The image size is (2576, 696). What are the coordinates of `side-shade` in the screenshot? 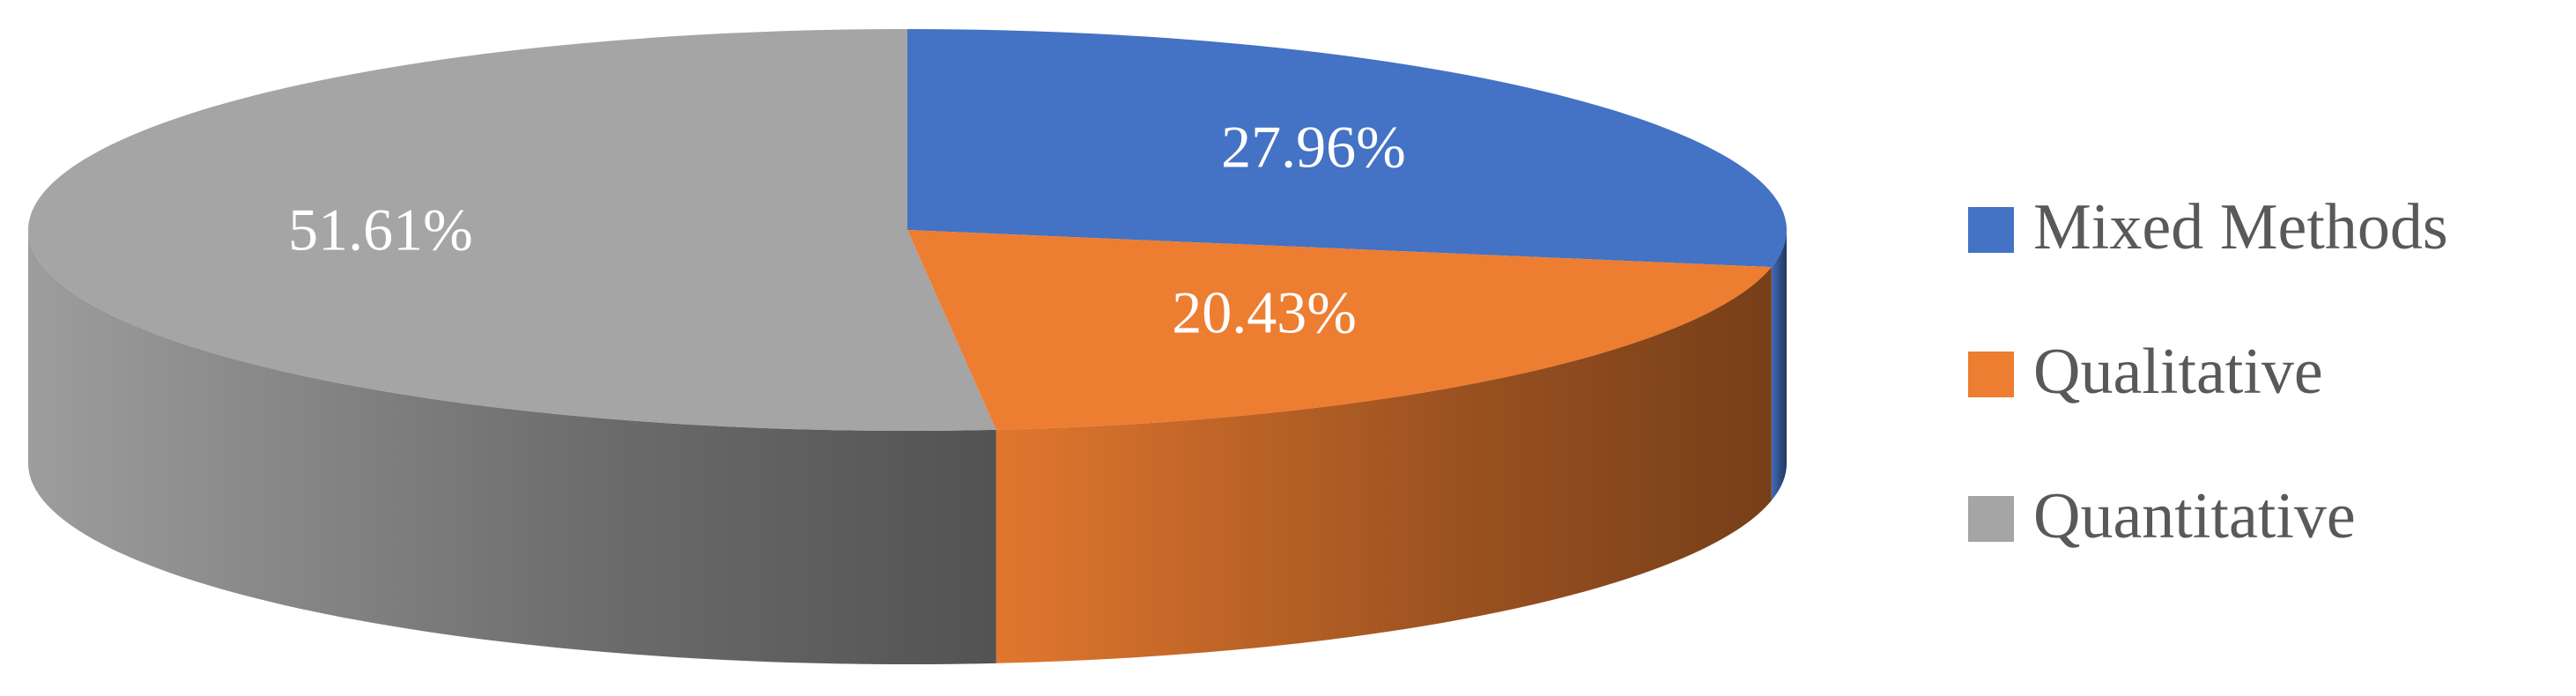 It's located at (1779, 365).